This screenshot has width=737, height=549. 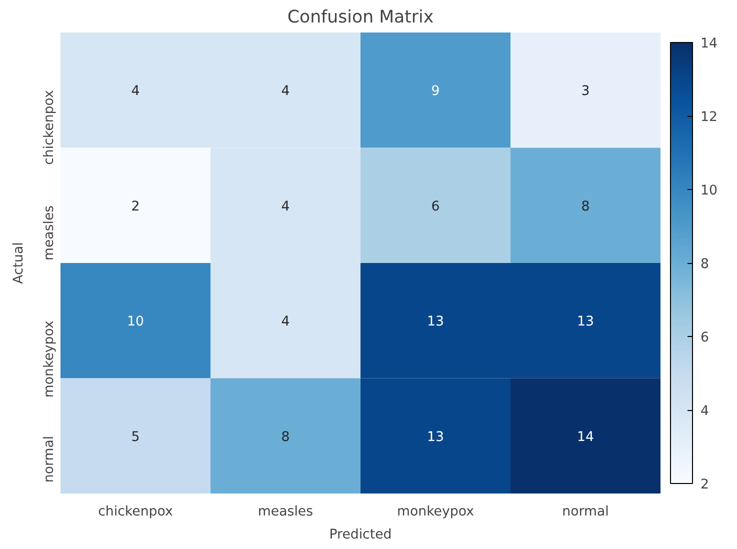 I want to click on data-label: 3, so click(x=585, y=92).